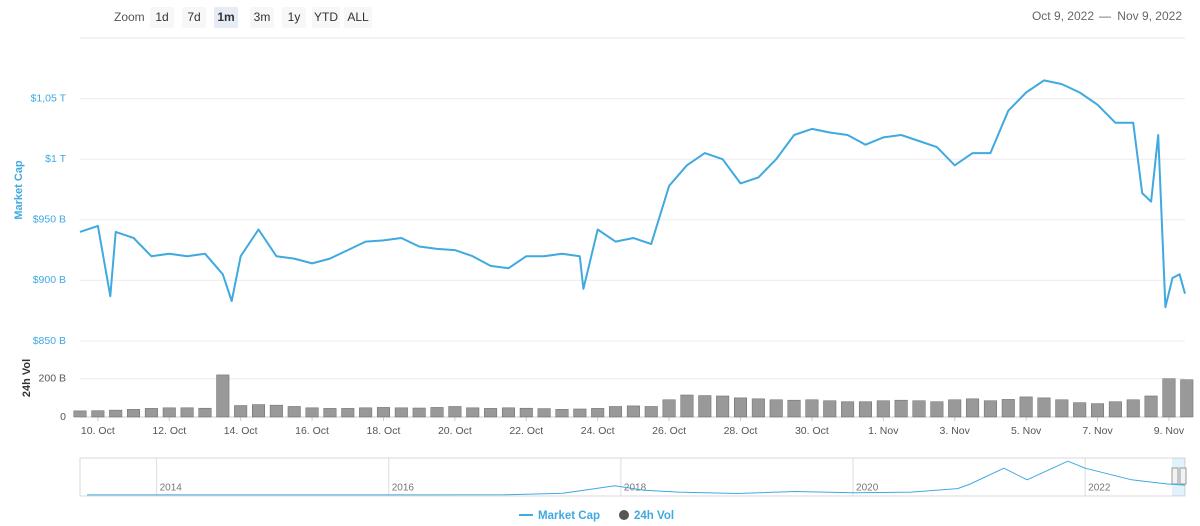  I want to click on zoom-button: ALL, so click(358, 17).